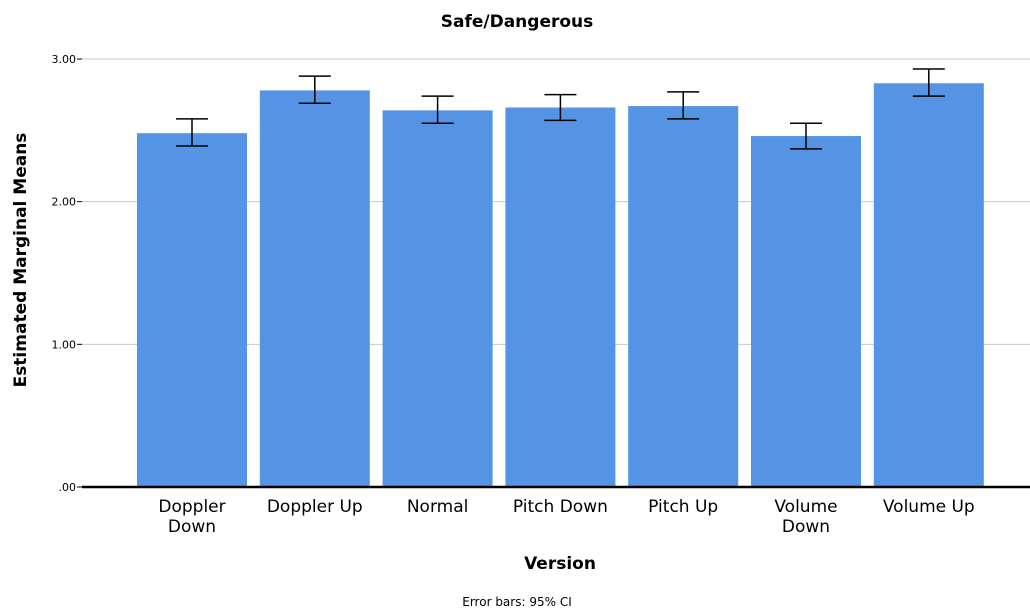 This screenshot has width=1030, height=613. I want to click on x-tick-label: Volume Up, so click(929, 507).